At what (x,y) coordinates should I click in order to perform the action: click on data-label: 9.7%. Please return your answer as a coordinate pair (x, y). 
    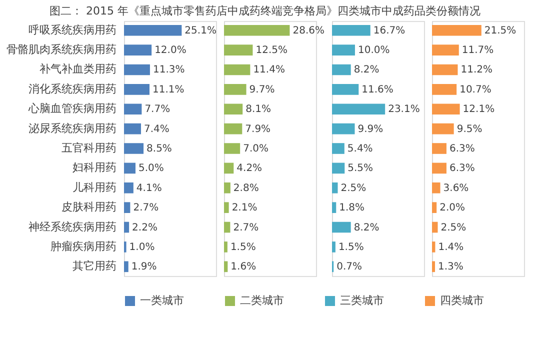
    Looking at the image, I should click on (262, 90).